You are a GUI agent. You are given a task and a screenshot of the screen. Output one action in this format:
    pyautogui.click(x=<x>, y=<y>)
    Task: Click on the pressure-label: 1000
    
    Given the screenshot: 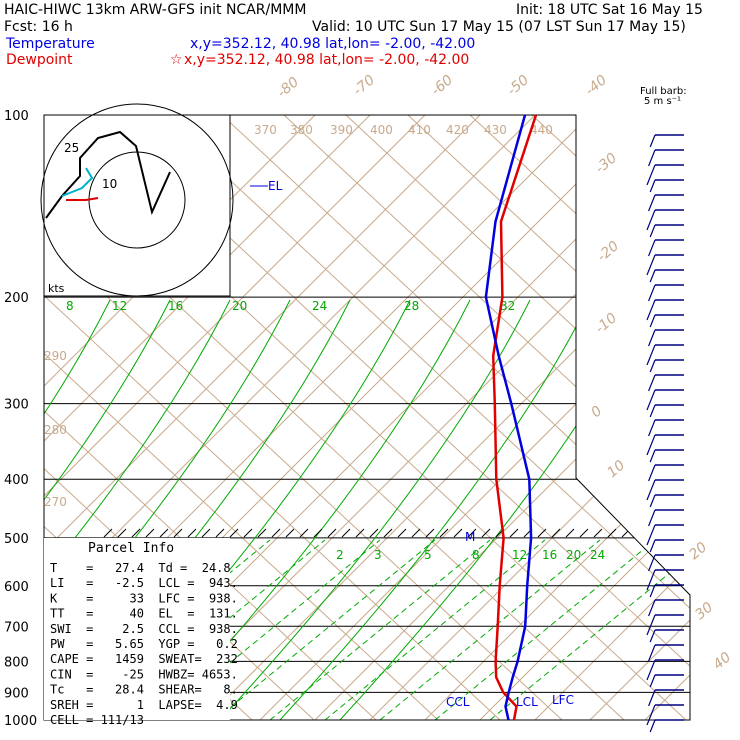 What is the action you would take?
    pyautogui.click(x=20, y=721)
    